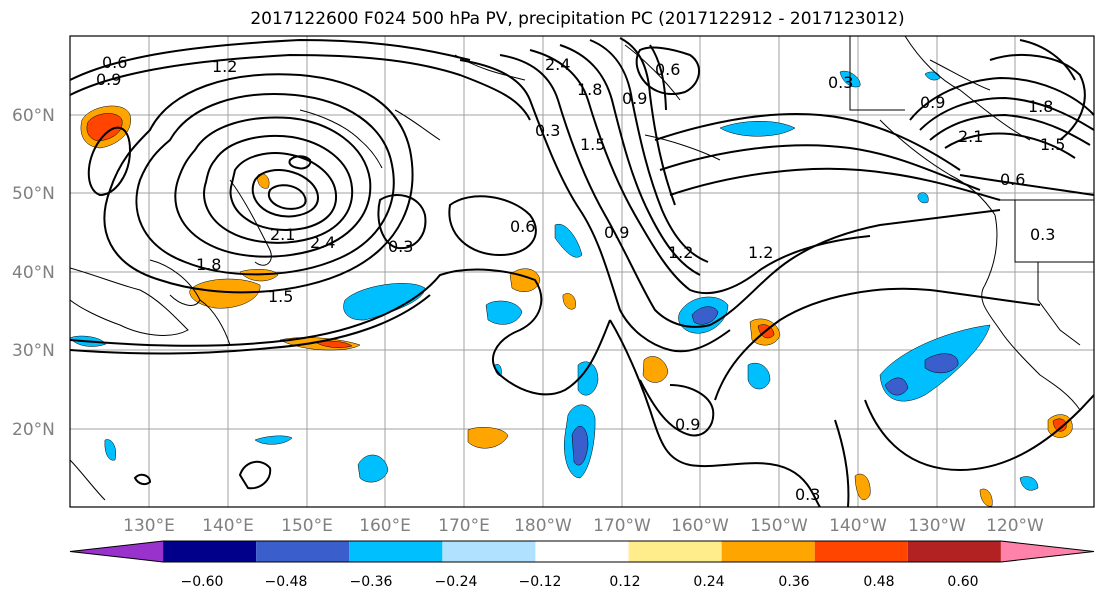  I want to click on lon-label: 180°W, so click(543, 526).